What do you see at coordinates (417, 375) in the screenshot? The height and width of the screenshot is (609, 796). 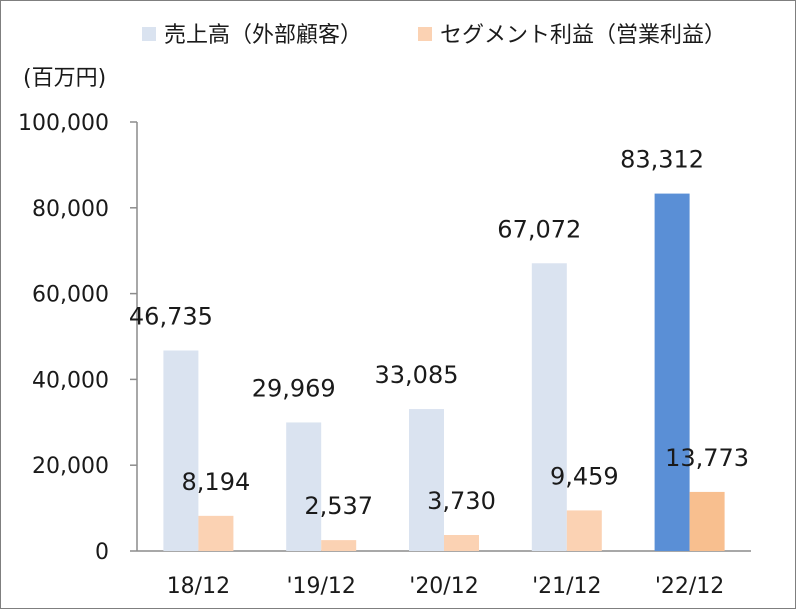 I see `data-label-sales: 33,085` at bounding box center [417, 375].